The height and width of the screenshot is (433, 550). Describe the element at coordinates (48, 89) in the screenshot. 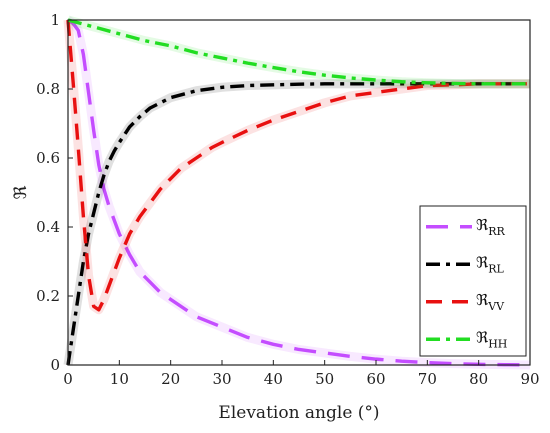

I see `y-tick-label: 0.8` at that location.